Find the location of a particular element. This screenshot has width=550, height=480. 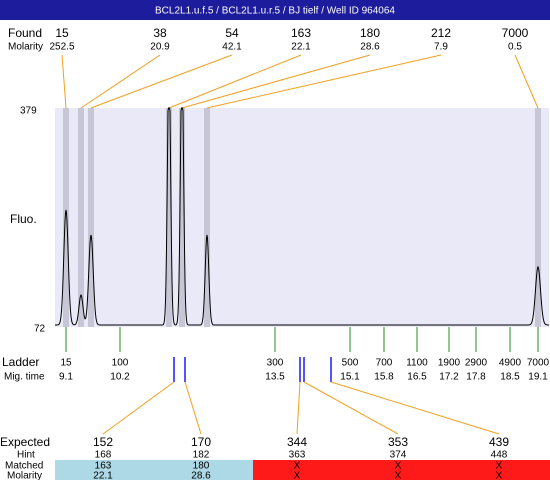

ladder-size: 2900 is located at coordinates (476, 363).